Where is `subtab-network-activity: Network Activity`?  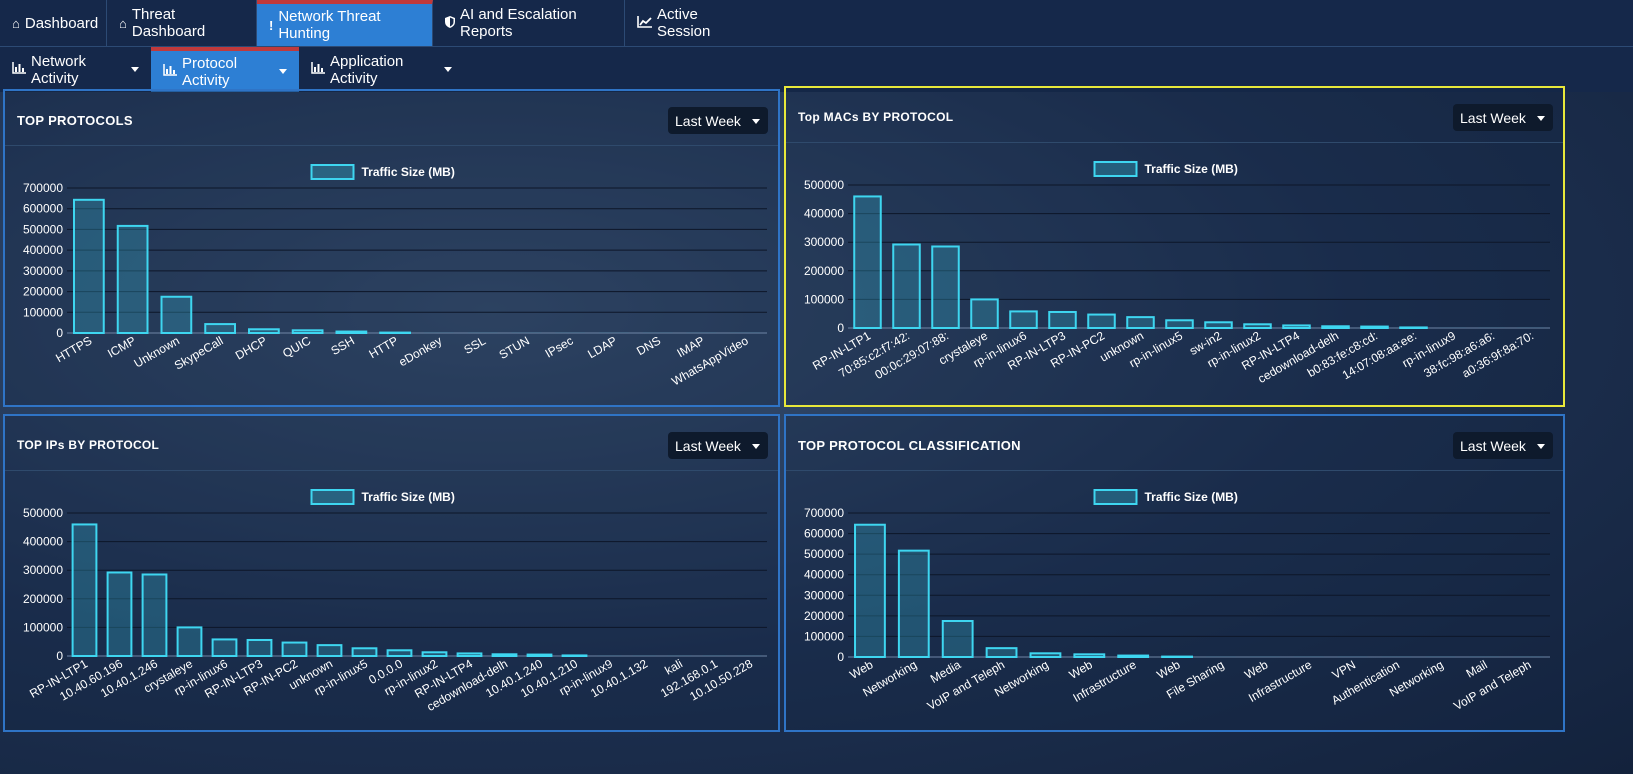
subtab-network-activity: Network Activity is located at coordinates (75, 69).